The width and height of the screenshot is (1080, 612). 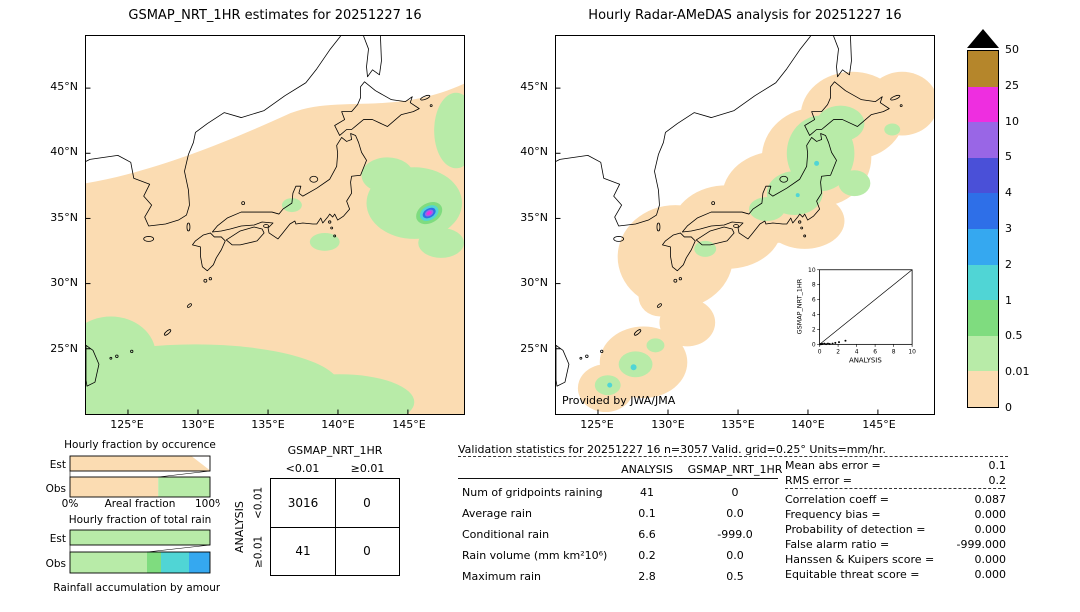 I want to click on occurrence-chart-title: Hourly fraction by occurence, so click(x=140, y=445).